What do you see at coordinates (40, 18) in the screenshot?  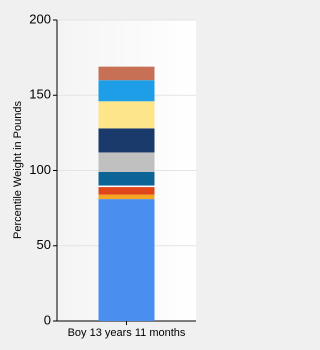 I see `y-tick-label: 200` at bounding box center [40, 18].